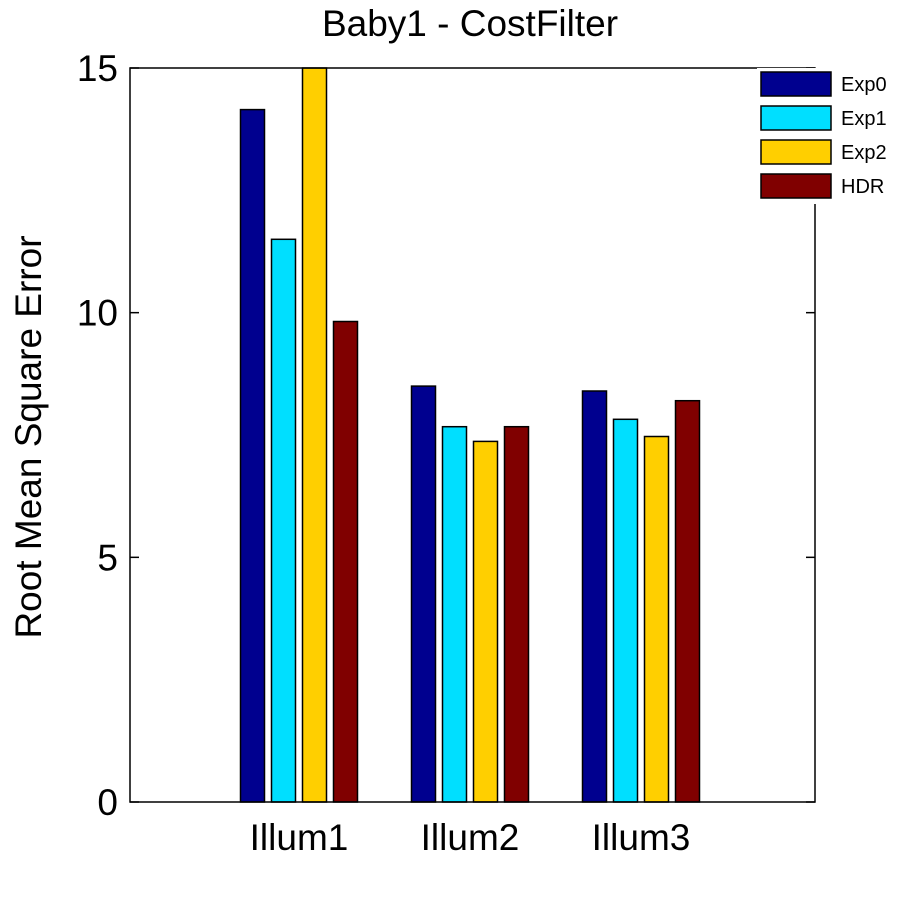 The image size is (901, 901). What do you see at coordinates (252, 455) in the screenshot?
I see `bar-exp0-illum1` at bounding box center [252, 455].